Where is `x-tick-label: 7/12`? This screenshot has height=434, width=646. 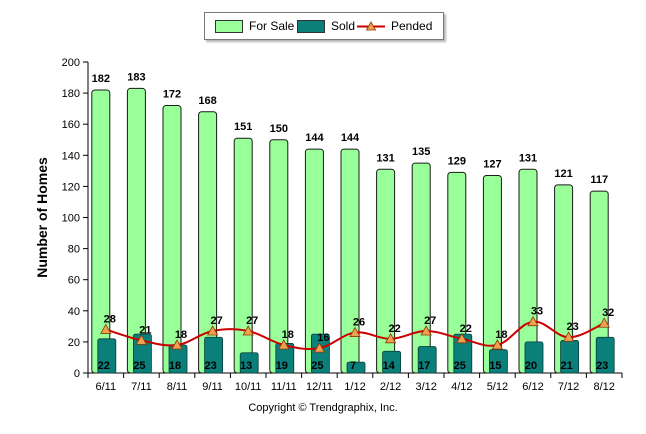 x-tick-label: 7/12 is located at coordinates (568, 387).